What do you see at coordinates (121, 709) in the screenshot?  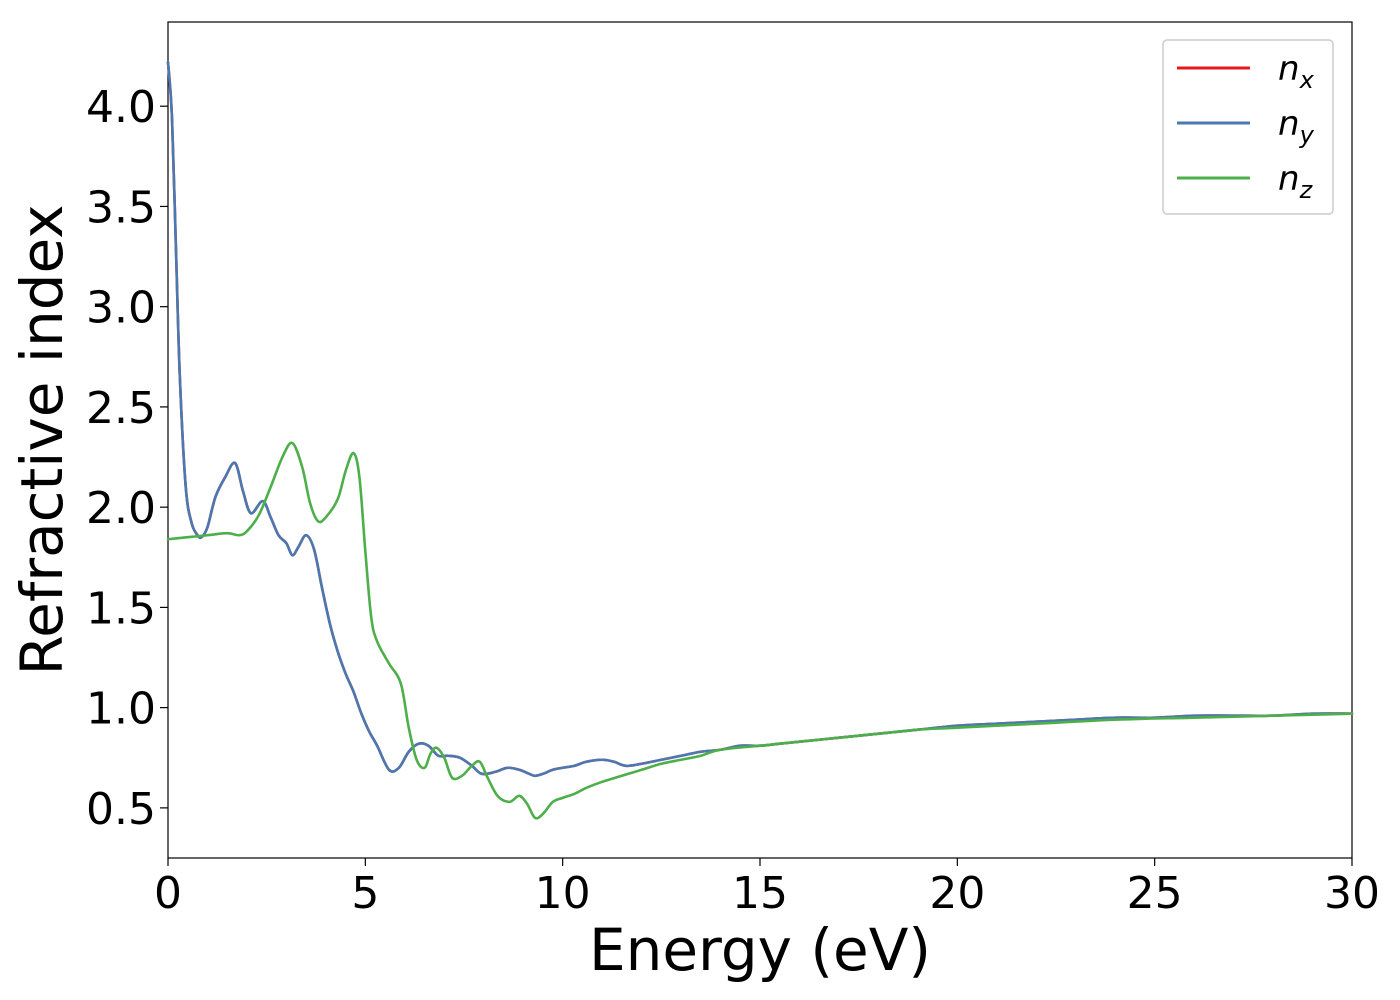 I see `y-tick-label: 1.0` at bounding box center [121, 709].